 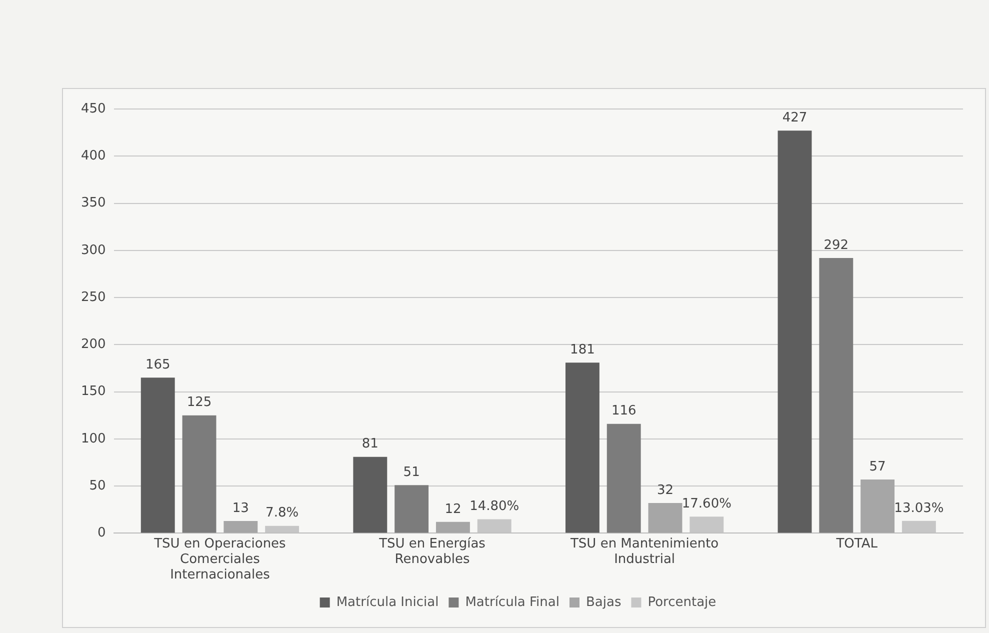 I want to click on data-label: 165, so click(x=157, y=365).